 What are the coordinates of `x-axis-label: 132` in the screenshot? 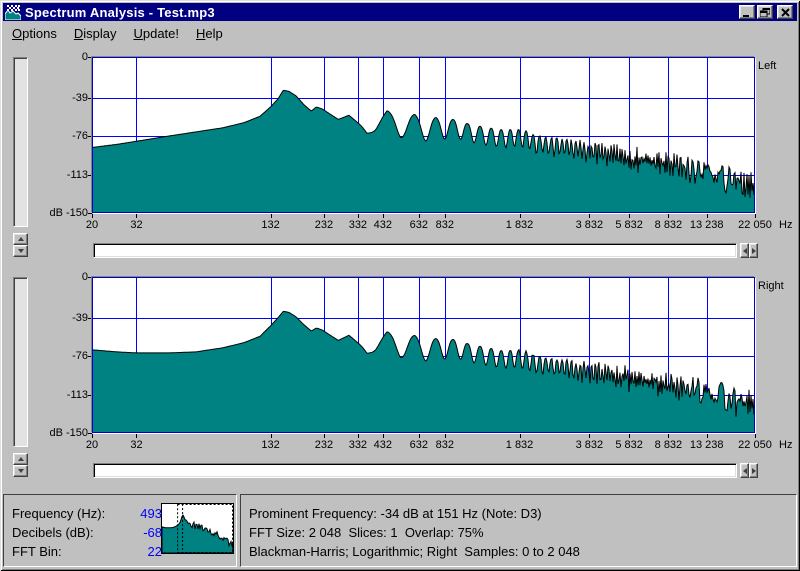 It's located at (270, 225).